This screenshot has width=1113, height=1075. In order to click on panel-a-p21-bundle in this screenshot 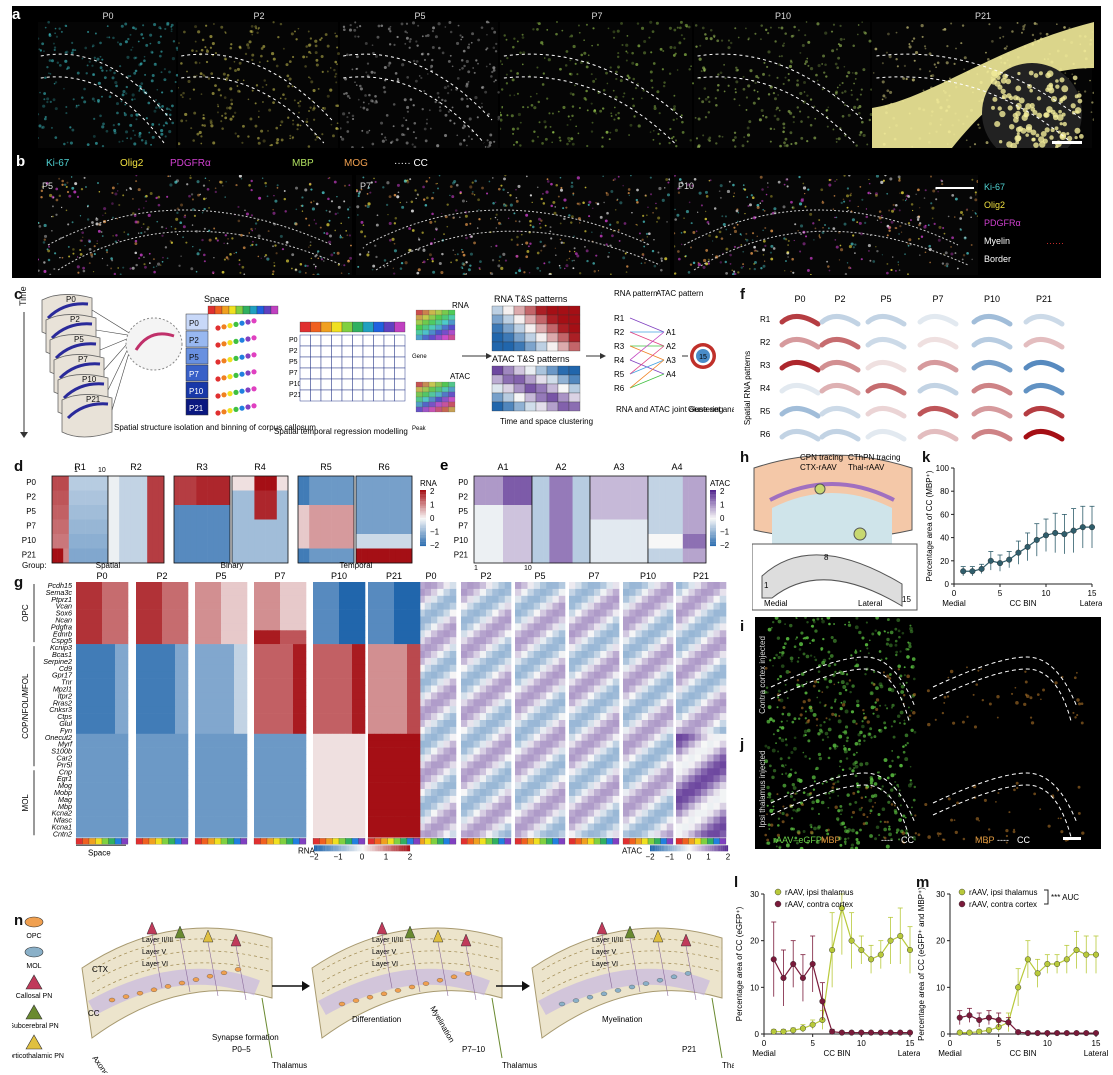, I will do `click(1078, 110)`.